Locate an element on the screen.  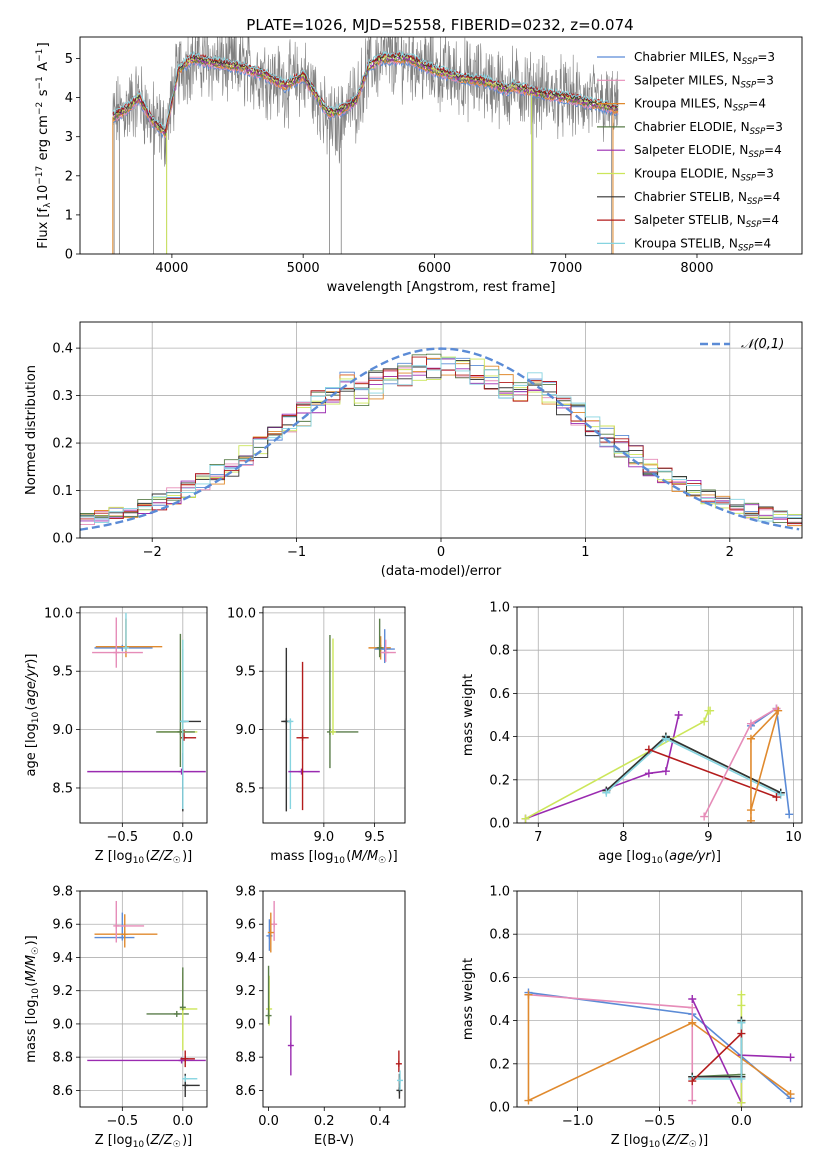
legend-entry: Kroupa STELIB, NSSP=4 is located at coordinates (702, 244).